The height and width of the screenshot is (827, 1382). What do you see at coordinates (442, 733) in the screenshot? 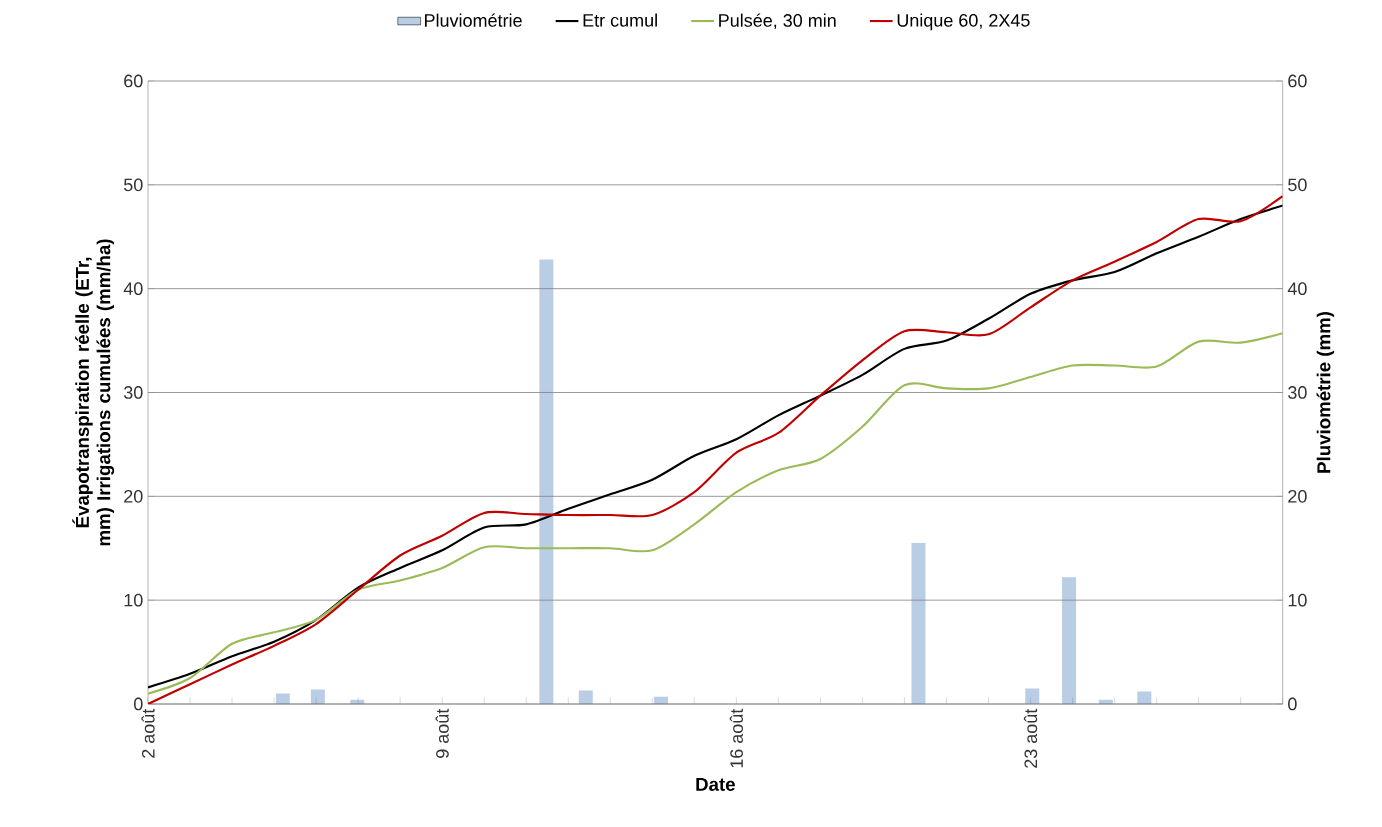
I see `x-tick-label: 9 août` at bounding box center [442, 733].